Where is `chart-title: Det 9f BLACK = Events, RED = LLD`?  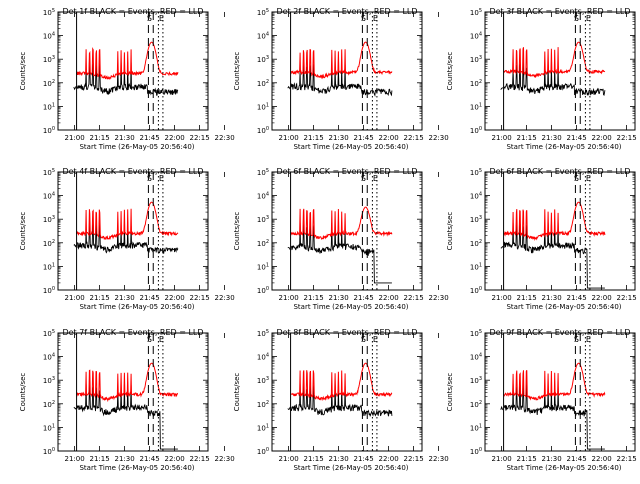 chart-title: Det 9f BLACK = Events, RED = LLD is located at coordinates (559, 332).